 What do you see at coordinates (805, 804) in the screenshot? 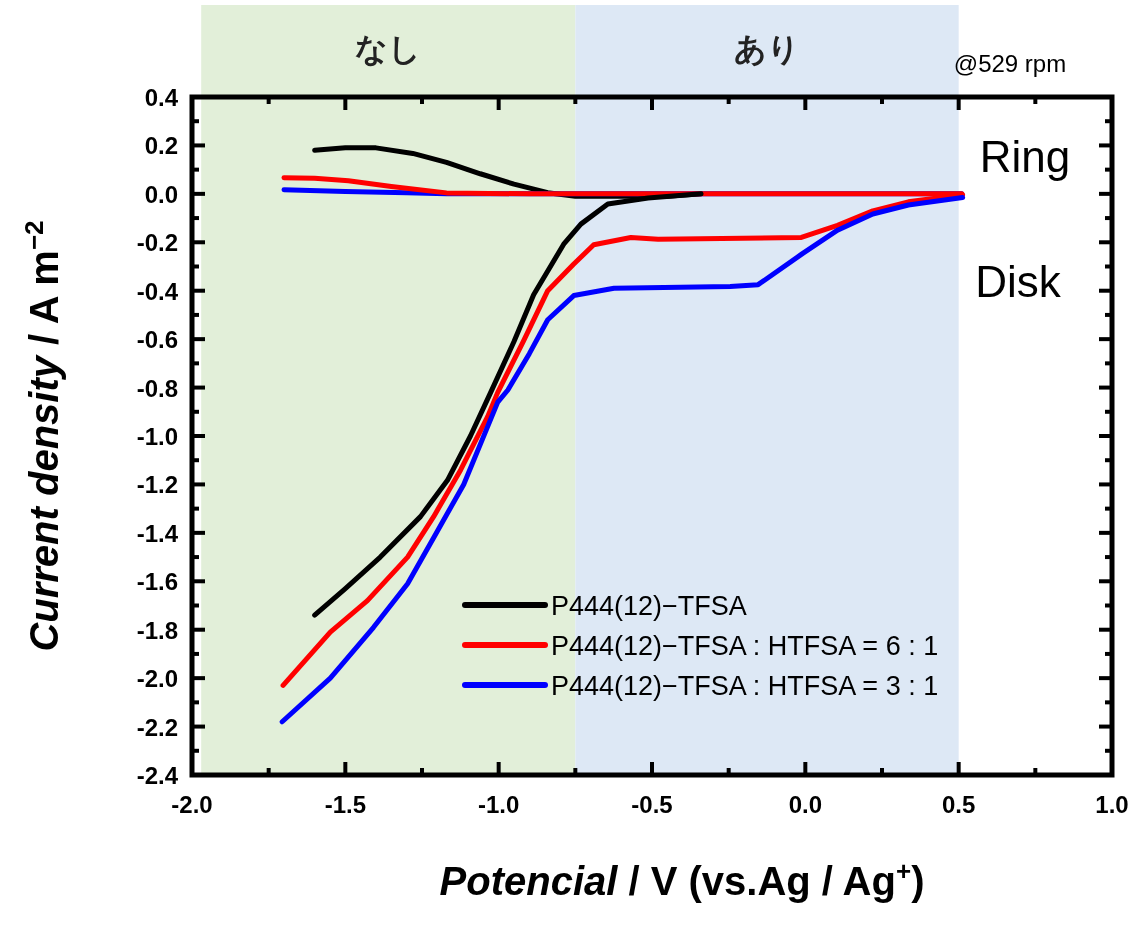
I see `x-tick-label: 0.0` at bounding box center [805, 804].